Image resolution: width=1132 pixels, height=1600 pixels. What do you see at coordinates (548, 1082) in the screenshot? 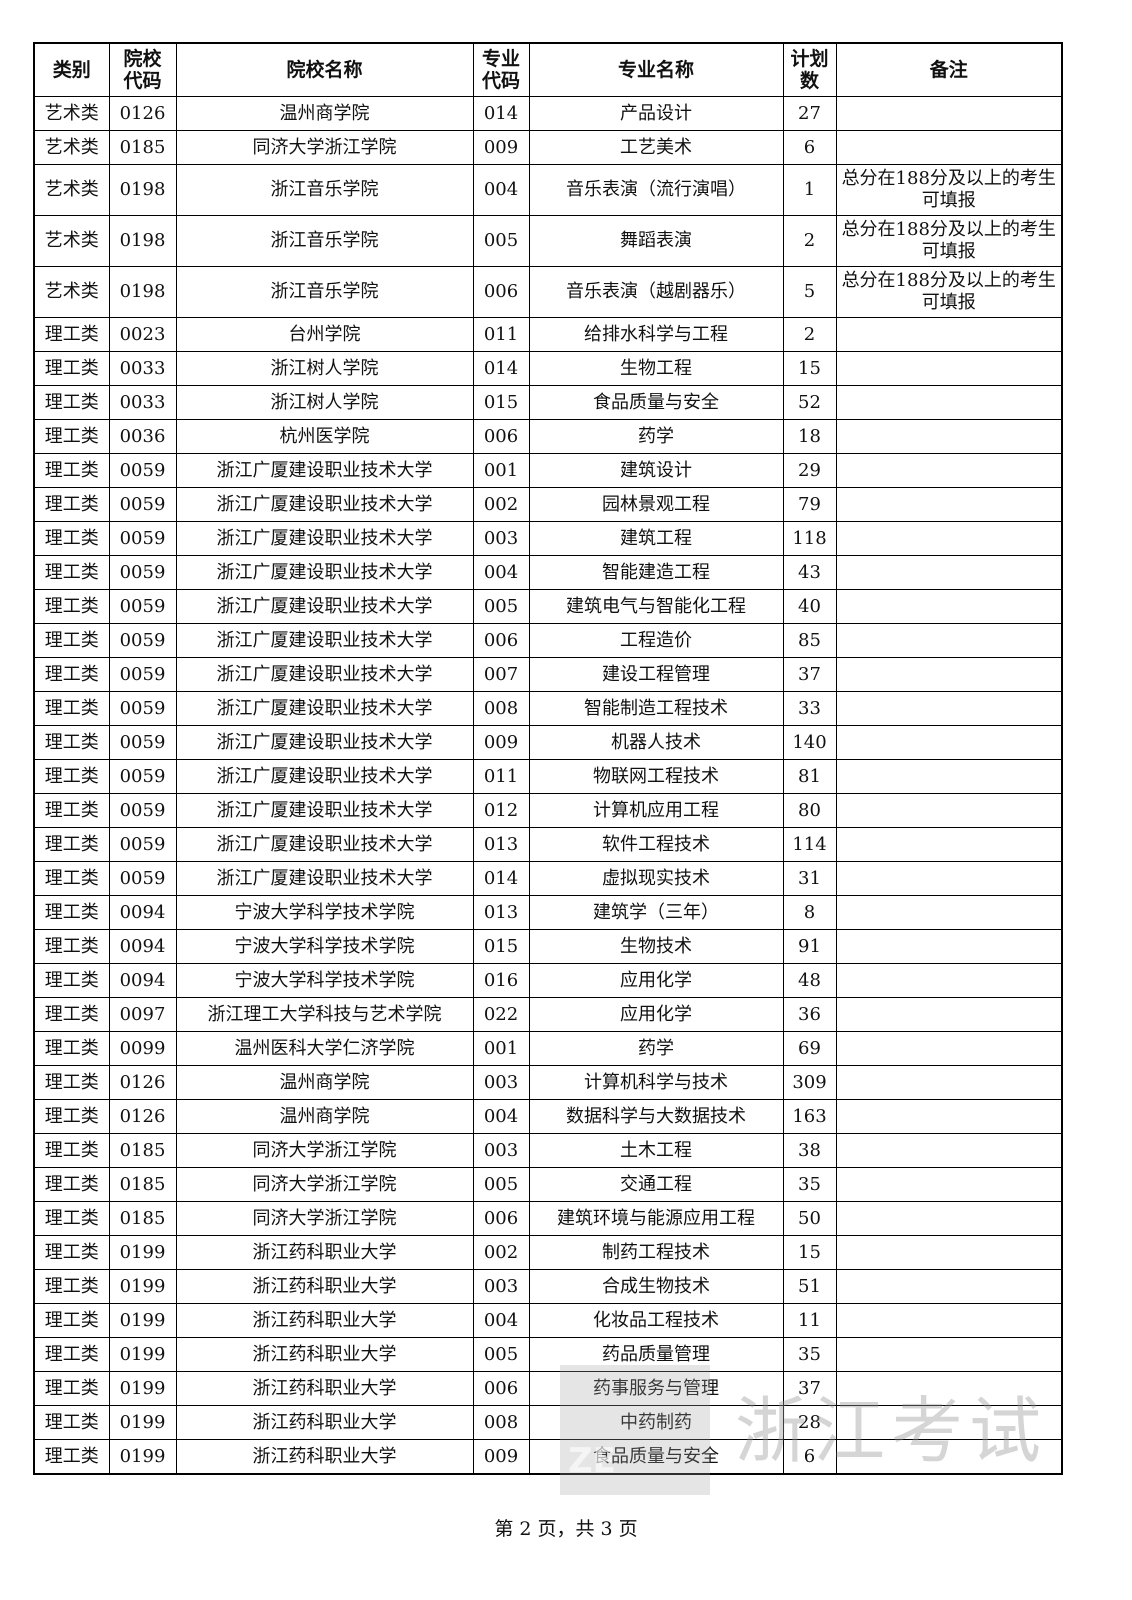
I see `table-row: 理工类 0126 温州商学院 003 计算机科学与技术 309` at bounding box center [548, 1082].